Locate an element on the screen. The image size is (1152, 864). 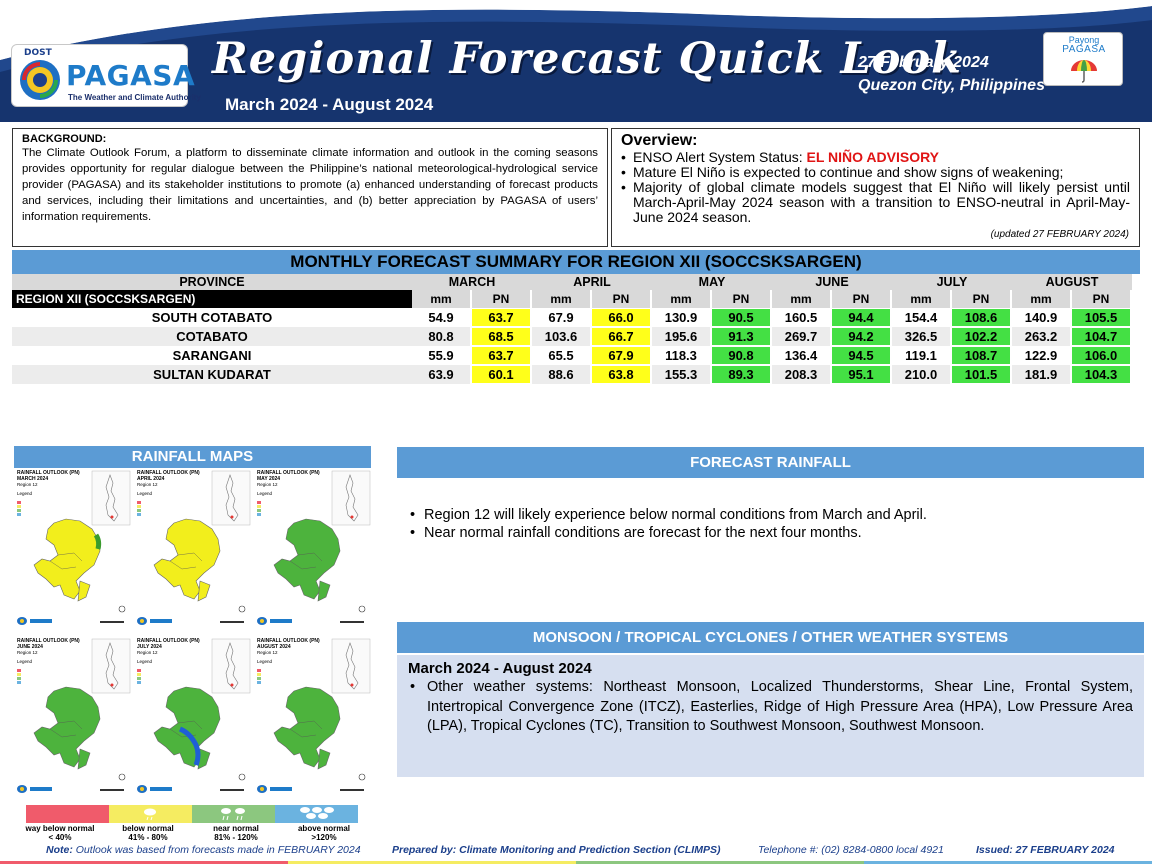
mm-value-cell: 140.9 is located at coordinates (1041, 317).